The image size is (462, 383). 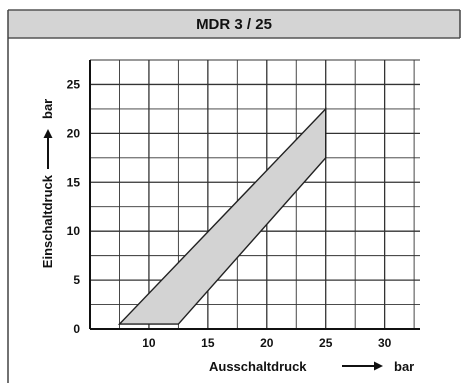 What do you see at coordinates (385, 343) in the screenshot?
I see `x-tick-label: 30` at bounding box center [385, 343].